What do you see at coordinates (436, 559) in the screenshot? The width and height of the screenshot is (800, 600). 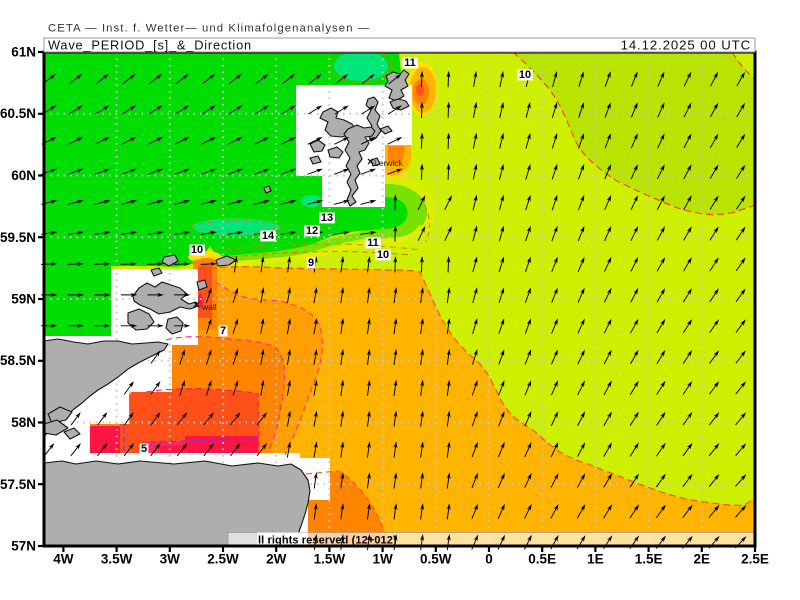 I see `svg-text: 0.5W` at bounding box center [436, 559].